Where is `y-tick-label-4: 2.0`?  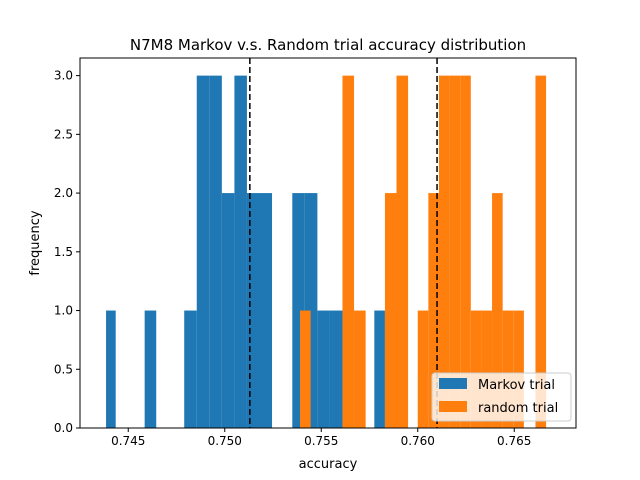
y-tick-label-4: 2.0 is located at coordinates (63, 193).